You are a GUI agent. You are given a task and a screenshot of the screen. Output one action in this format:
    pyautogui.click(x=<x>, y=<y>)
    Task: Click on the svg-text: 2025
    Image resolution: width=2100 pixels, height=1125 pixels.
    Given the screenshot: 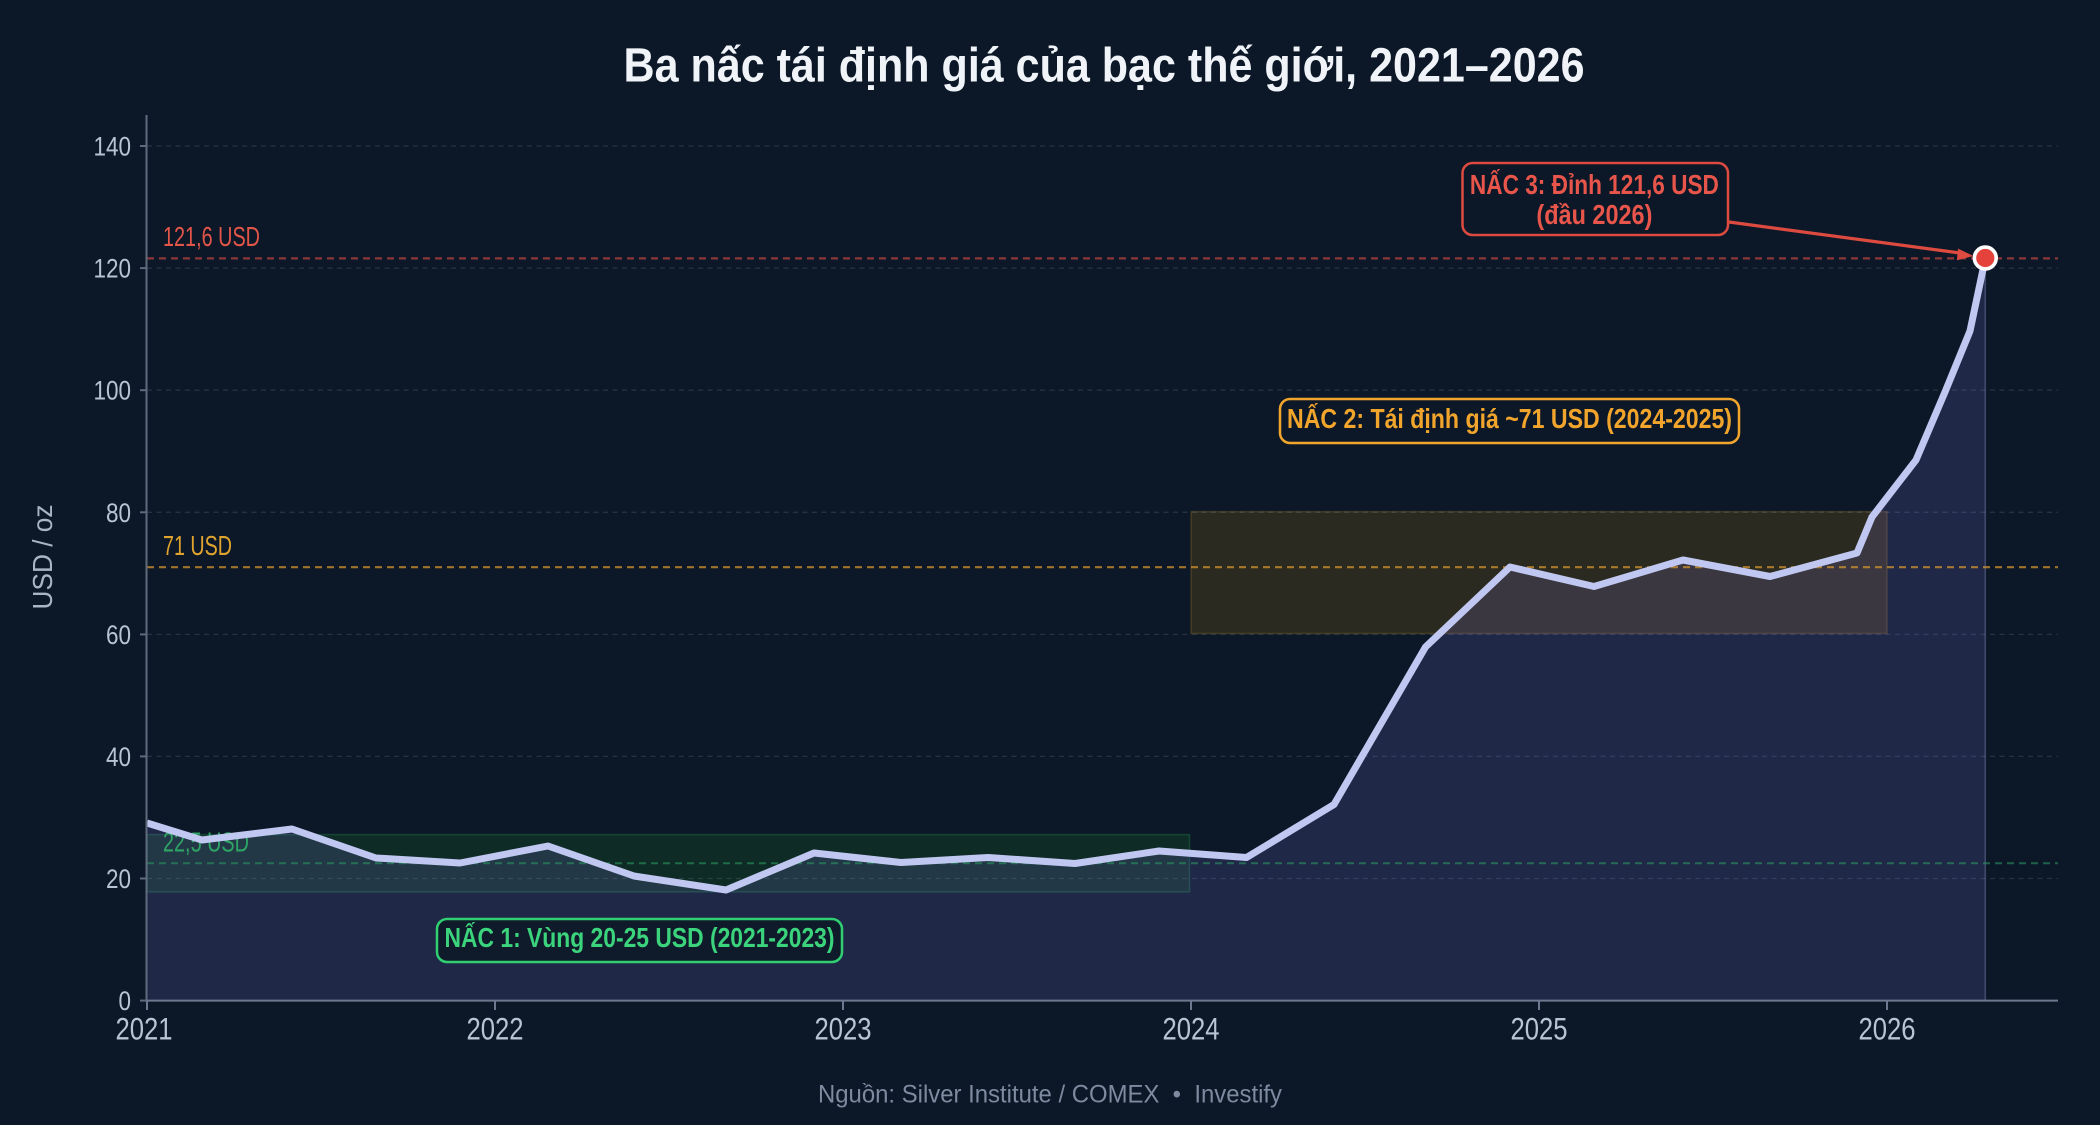 What is the action you would take?
    pyautogui.click(x=1539, y=1029)
    